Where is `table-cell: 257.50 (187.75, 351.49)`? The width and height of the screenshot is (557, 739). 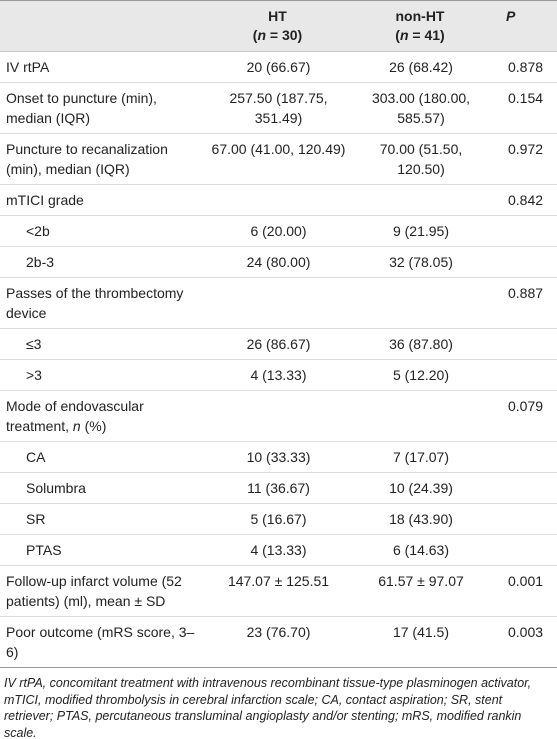 table-cell: 257.50 (187.75, 351.49) is located at coordinates (277, 108).